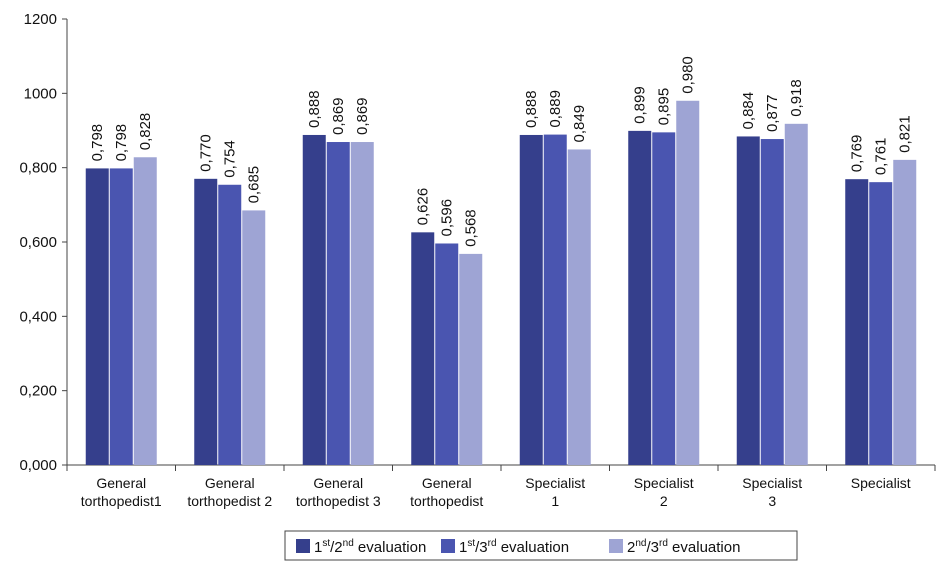  I want to click on y-tick-label: 0,400, so click(38, 316).